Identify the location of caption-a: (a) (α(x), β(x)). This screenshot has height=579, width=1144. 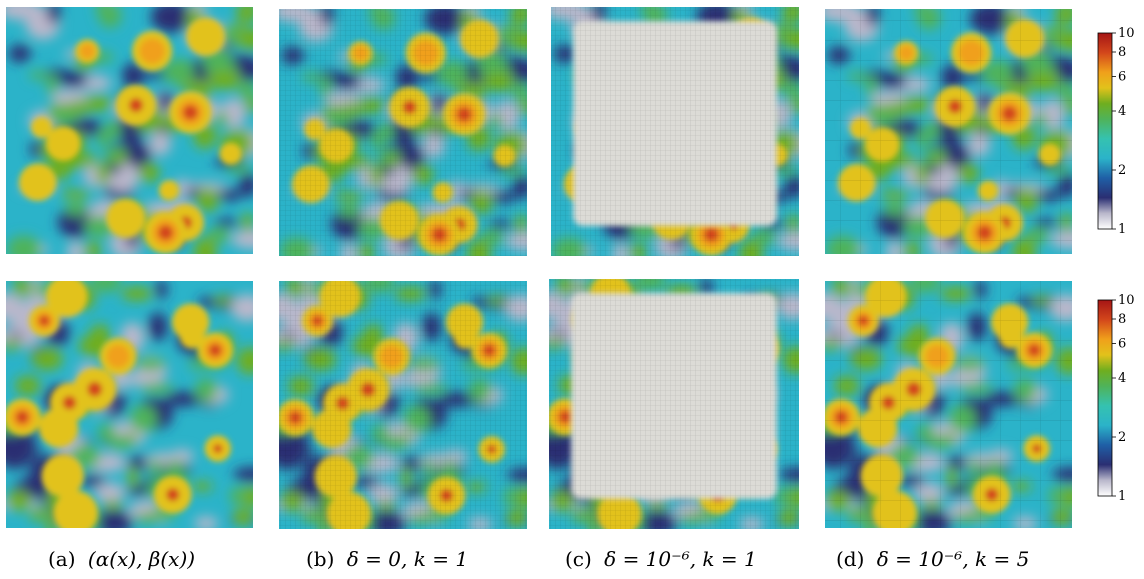
(121, 559).